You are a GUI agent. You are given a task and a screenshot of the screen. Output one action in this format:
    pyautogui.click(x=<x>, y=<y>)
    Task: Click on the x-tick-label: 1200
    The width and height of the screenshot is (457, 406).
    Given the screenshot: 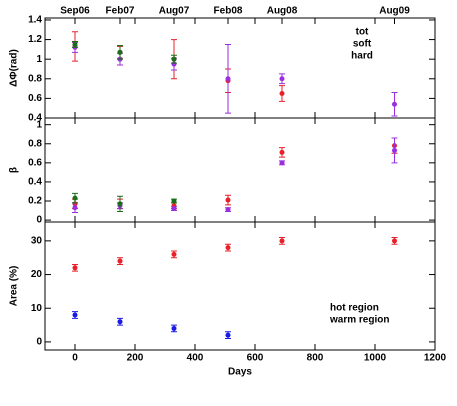 What is the action you would take?
    pyautogui.click(x=435, y=358)
    